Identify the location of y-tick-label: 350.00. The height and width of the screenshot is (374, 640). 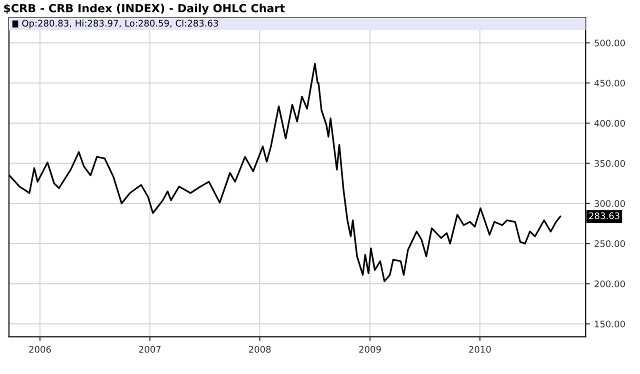
(609, 163).